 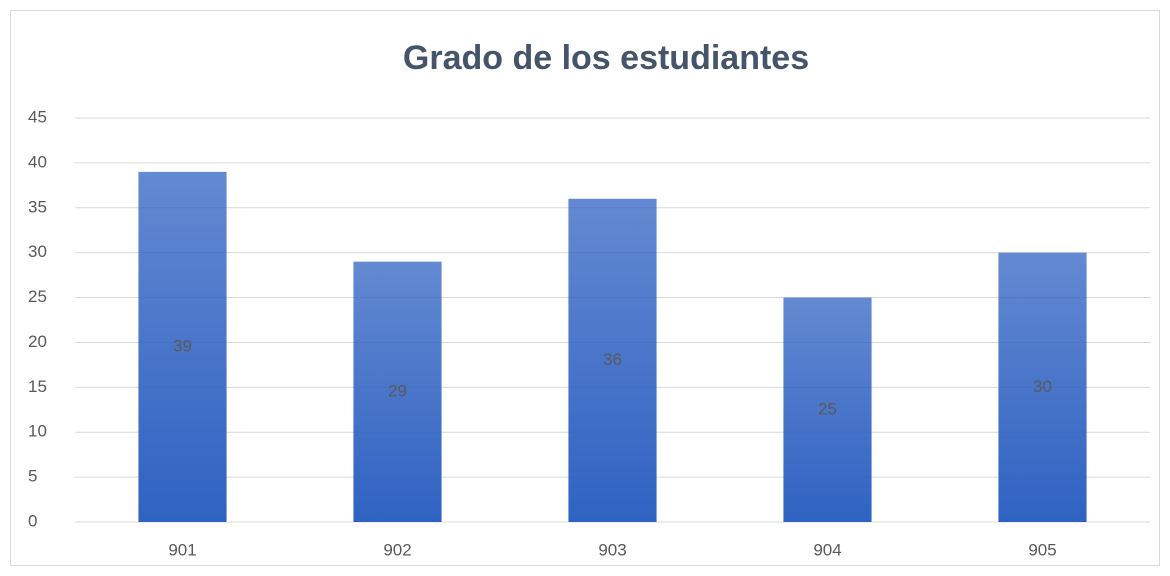 What do you see at coordinates (37, 251) in the screenshot?
I see `y-tick-label: 30` at bounding box center [37, 251].